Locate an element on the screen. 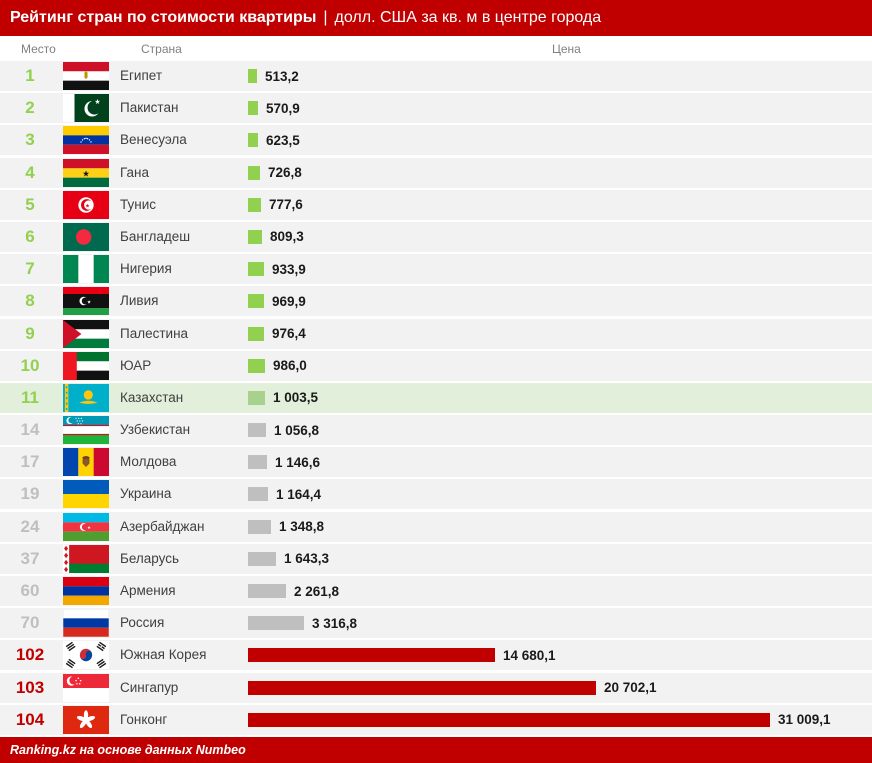  country-name: Азербайджан is located at coordinates (162, 526).